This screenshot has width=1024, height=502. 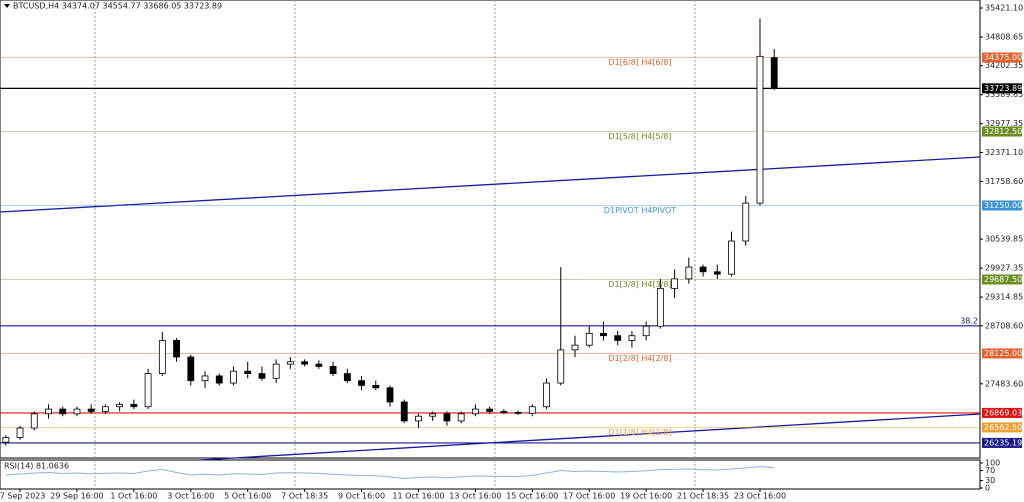 I want to click on price-tag-label: 26235.19, so click(x=1003, y=442).